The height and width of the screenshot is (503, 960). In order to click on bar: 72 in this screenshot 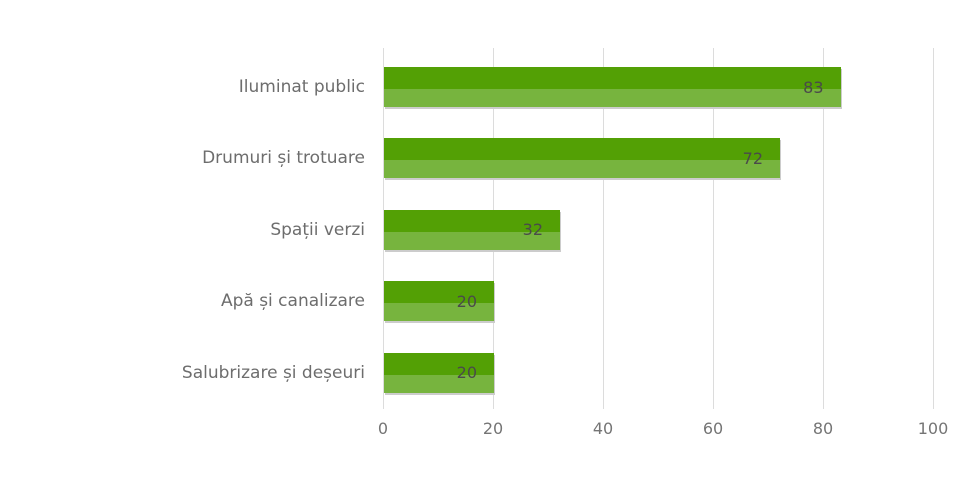, I will do `click(582, 158)`.